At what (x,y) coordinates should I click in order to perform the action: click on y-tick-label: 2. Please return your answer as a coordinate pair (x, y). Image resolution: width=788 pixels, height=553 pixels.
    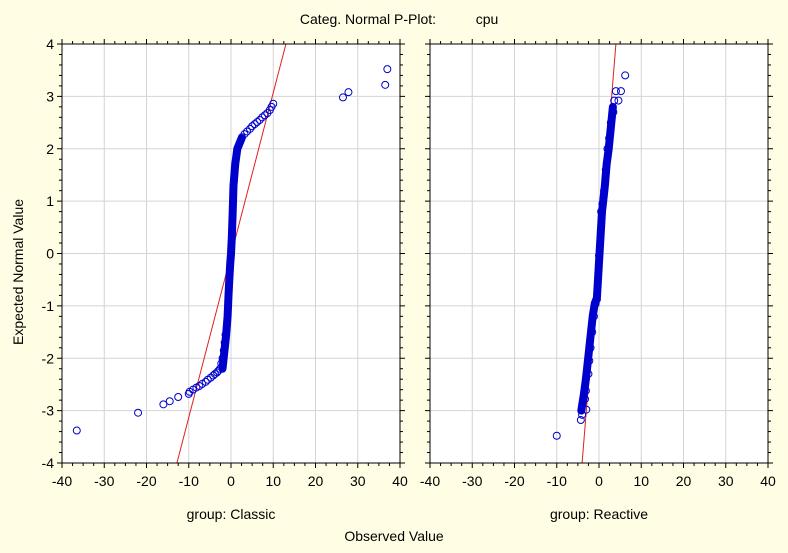
    Looking at the image, I should click on (50, 149).